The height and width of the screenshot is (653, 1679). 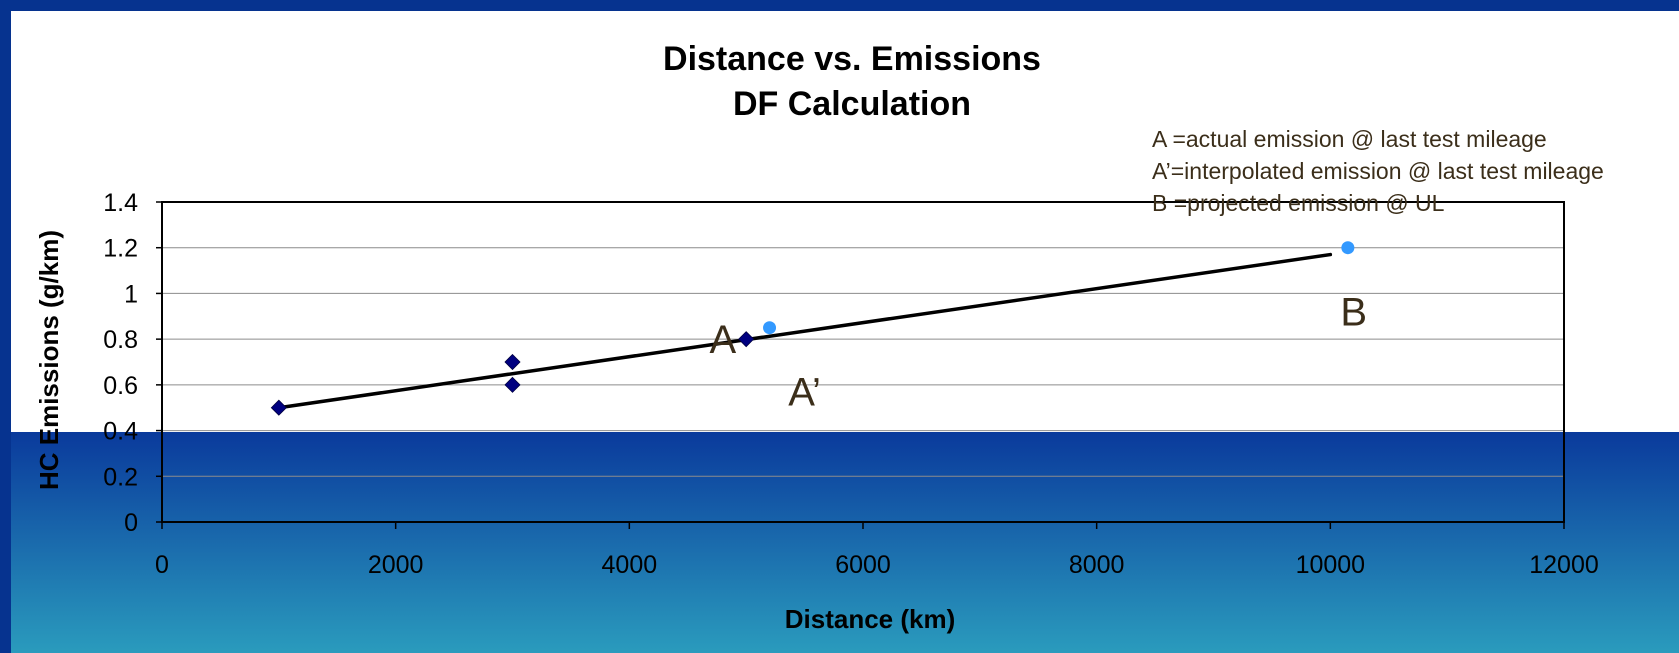 What do you see at coordinates (396, 565) in the screenshot?
I see `x-tick-label: 2000` at bounding box center [396, 565].